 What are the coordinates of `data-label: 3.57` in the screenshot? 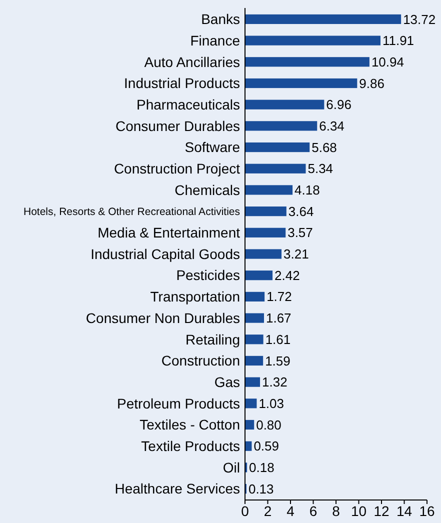 It's located at (300, 232).